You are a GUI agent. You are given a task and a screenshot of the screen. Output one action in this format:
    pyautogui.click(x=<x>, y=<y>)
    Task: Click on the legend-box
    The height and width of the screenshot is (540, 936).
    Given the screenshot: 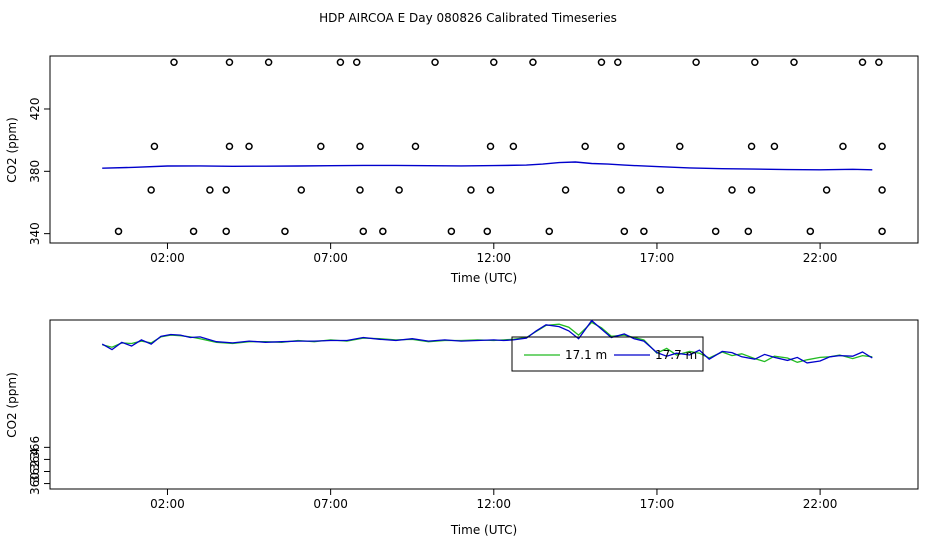 What is the action you would take?
    pyautogui.click(x=607, y=354)
    